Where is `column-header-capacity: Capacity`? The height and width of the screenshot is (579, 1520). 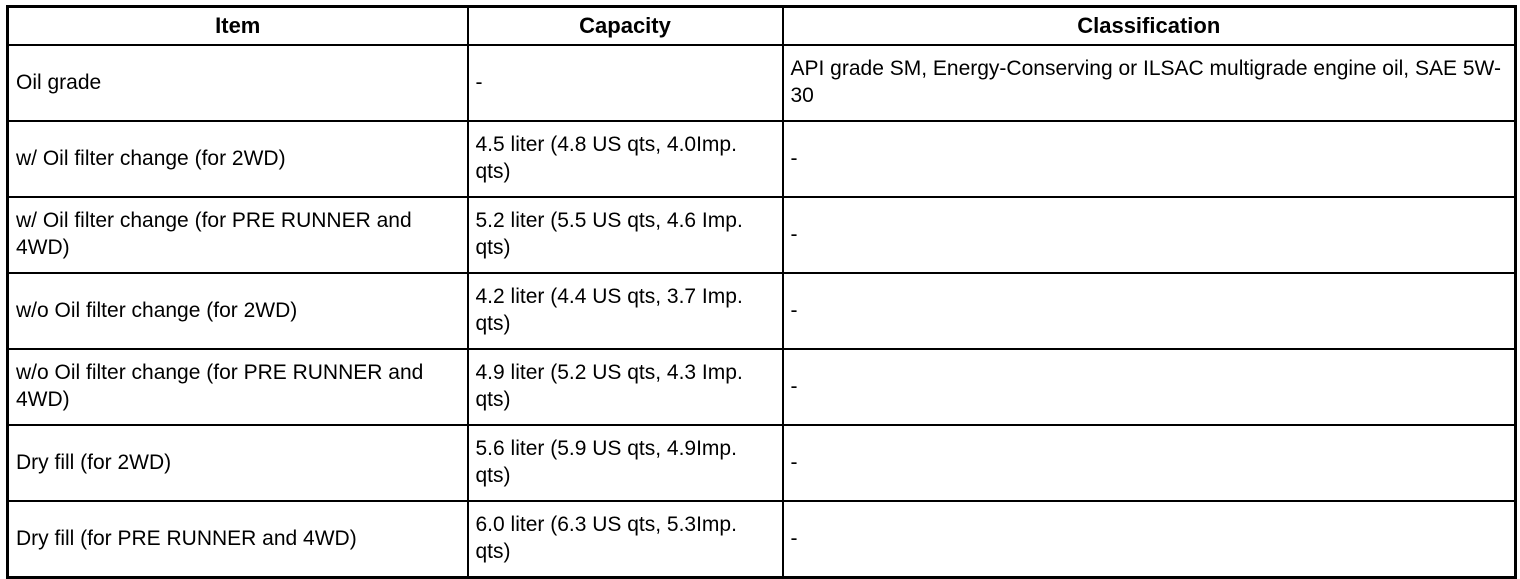
column-header-capacity: Capacity is located at coordinates (625, 25).